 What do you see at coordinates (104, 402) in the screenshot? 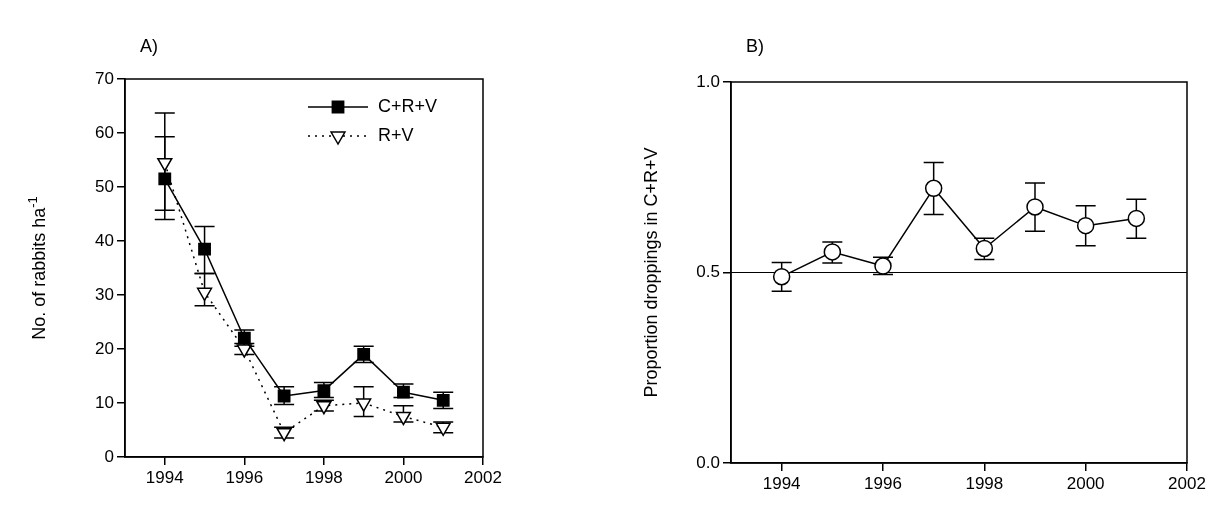
I see `y-tick-label: 10` at bounding box center [104, 402].